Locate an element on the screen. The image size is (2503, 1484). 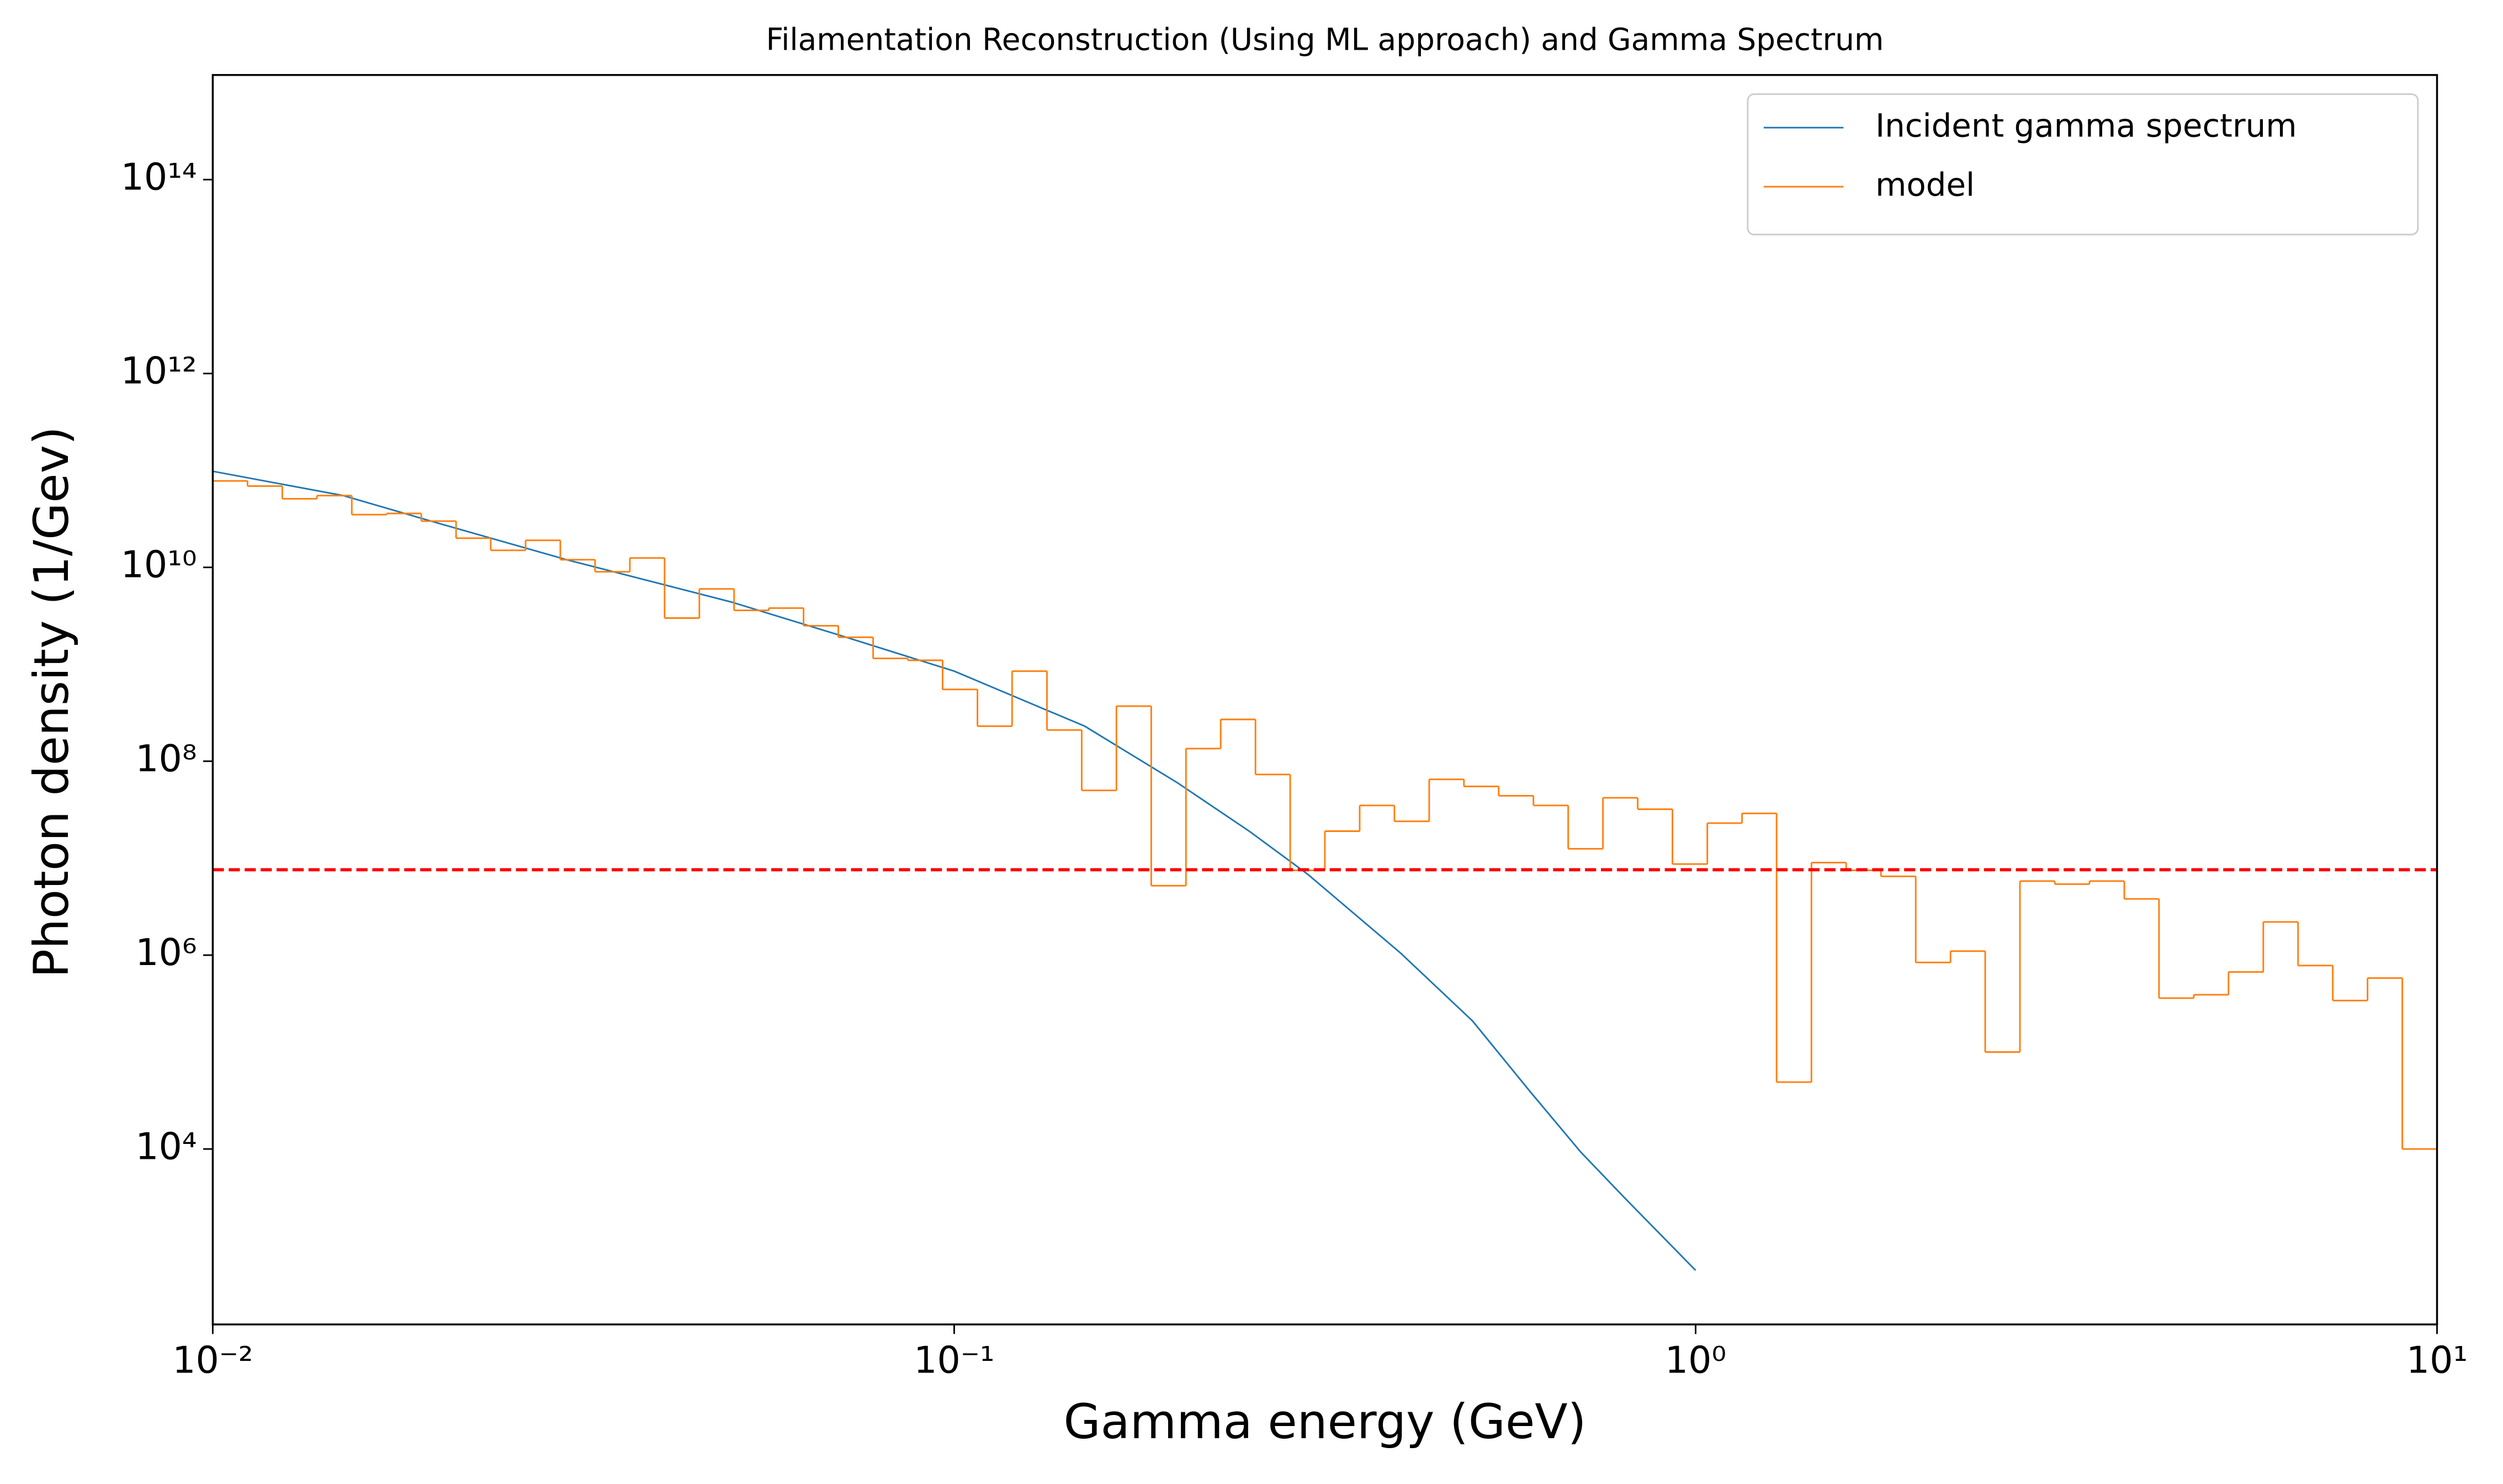
legend-label: Incident gamma spectrum is located at coordinates (2086, 125).